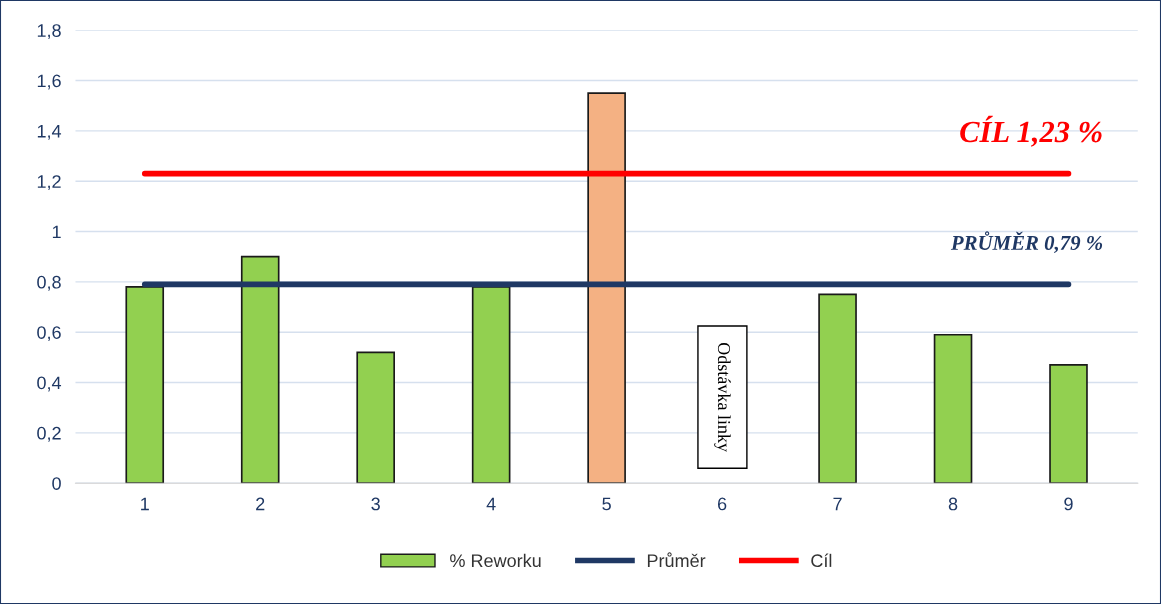 The width and height of the screenshot is (1161, 604). I want to click on y-tick-label: 0,8, so click(49, 283).